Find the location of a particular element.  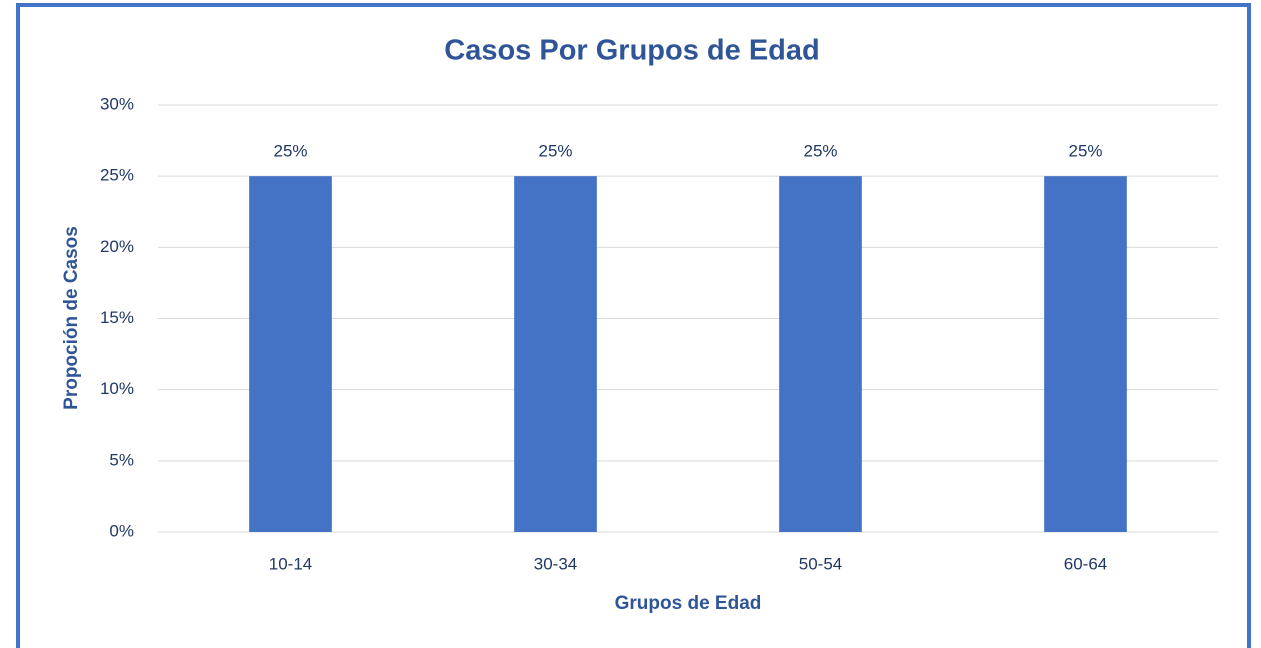

y-tick-label: 15% is located at coordinates (117, 317).